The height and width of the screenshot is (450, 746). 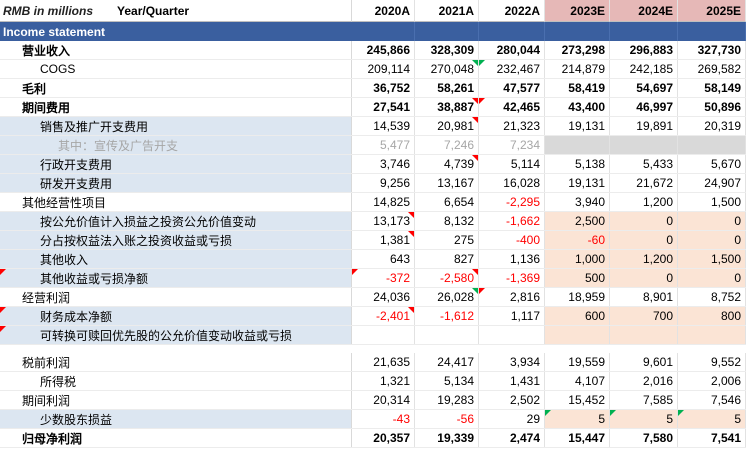 I want to click on value-cell: 46,997, so click(x=644, y=107).